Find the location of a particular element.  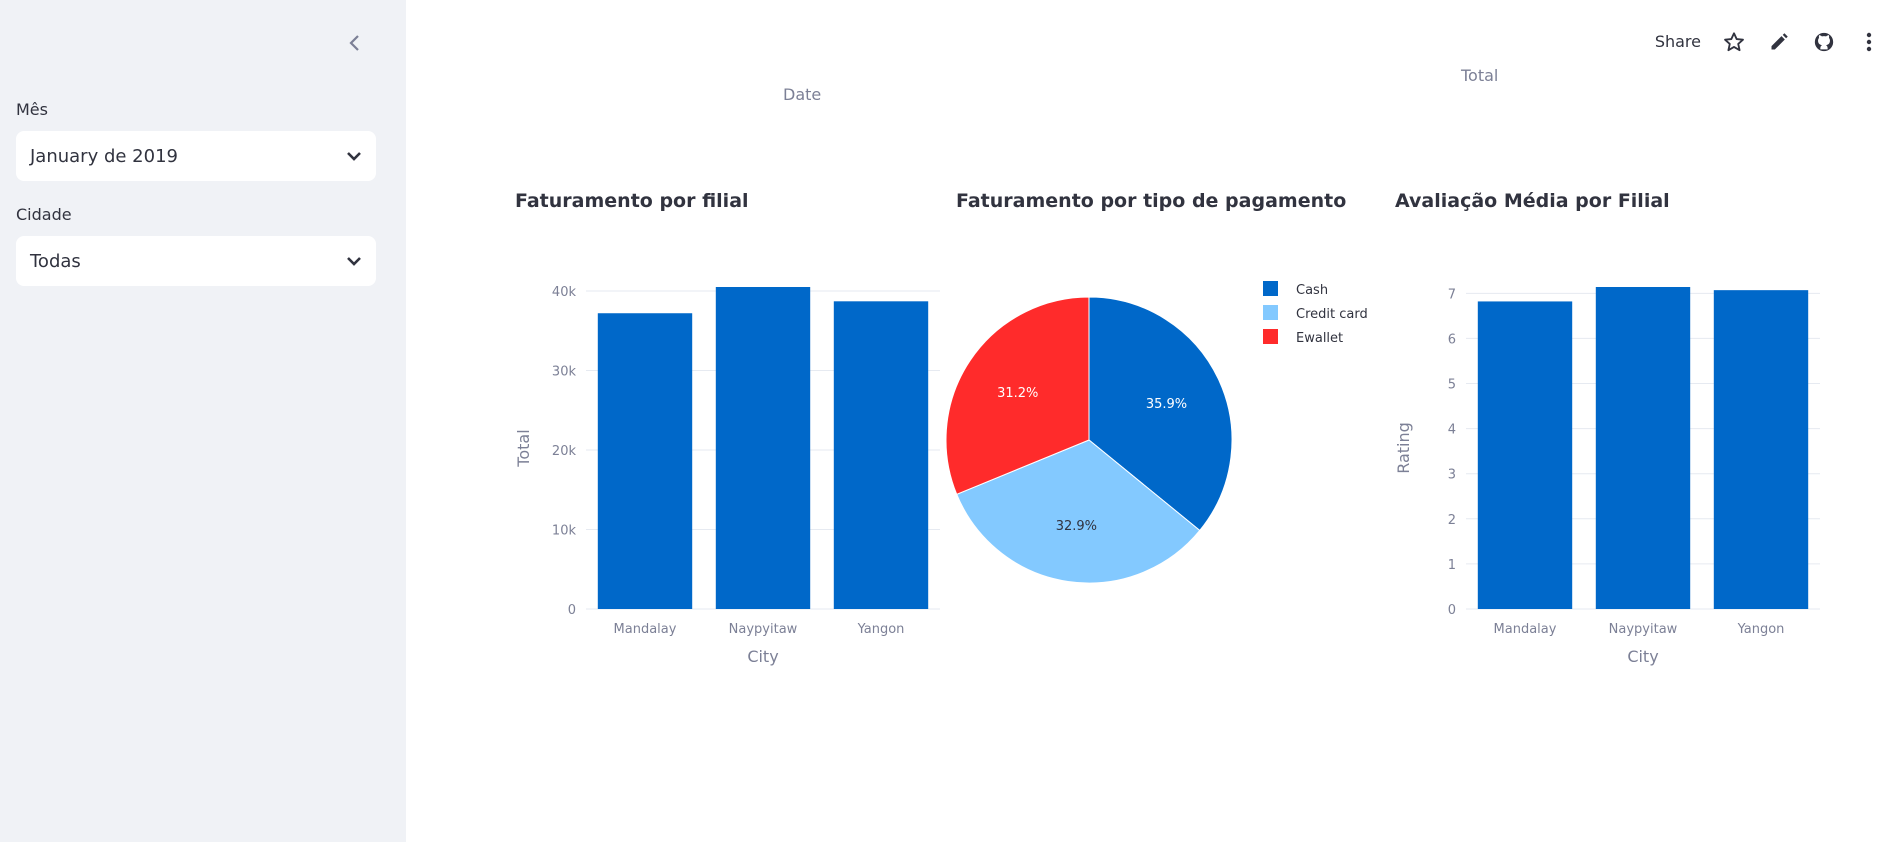

pie-slice-label: 31.2% is located at coordinates (1017, 393).